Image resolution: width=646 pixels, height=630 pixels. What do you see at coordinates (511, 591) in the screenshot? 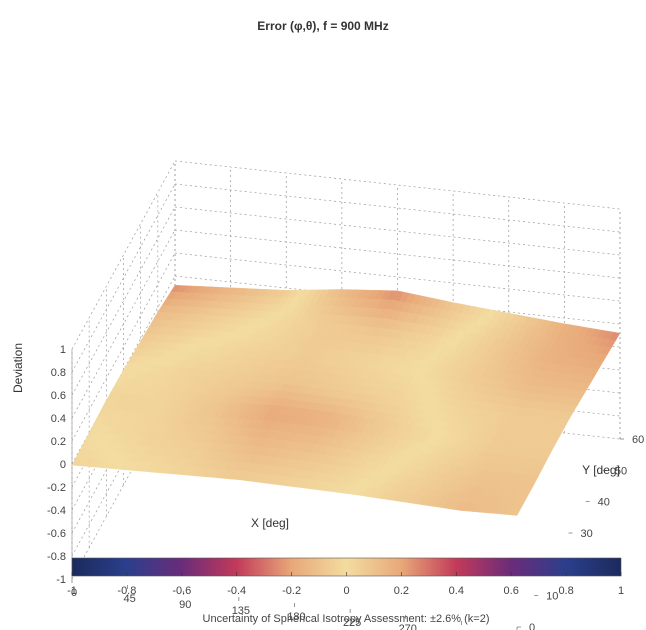
I see `colorbar-tick-label: 0.6` at bounding box center [511, 591].